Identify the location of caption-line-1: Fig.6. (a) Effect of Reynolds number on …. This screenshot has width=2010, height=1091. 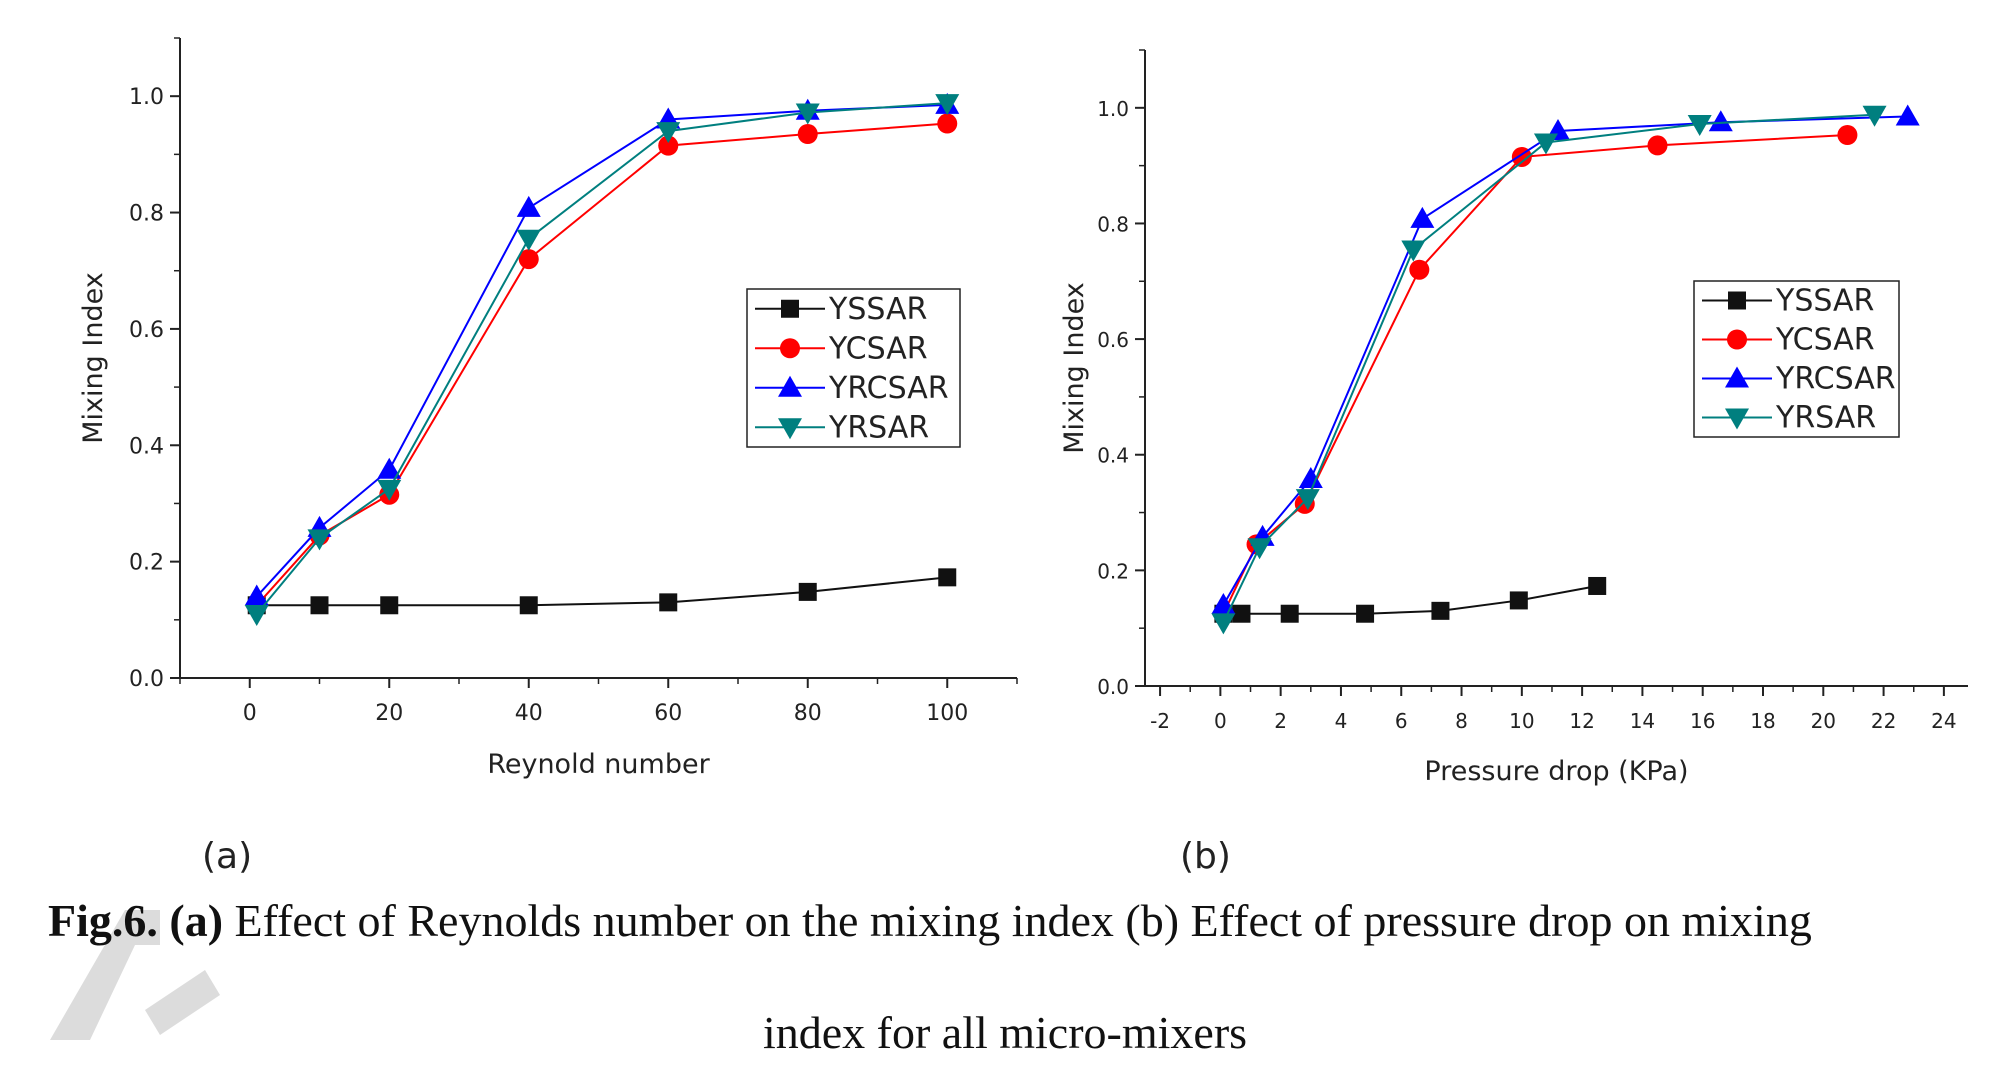
(930, 921).